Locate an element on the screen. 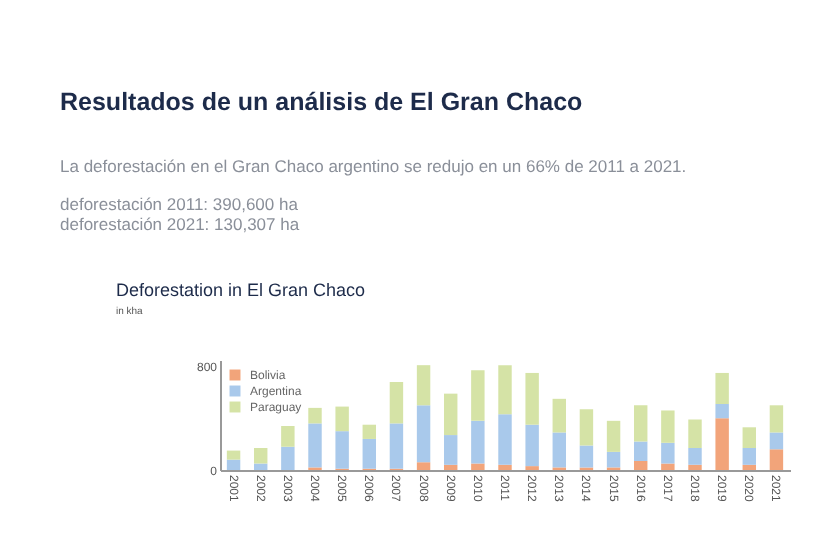 This screenshot has height=560, width=840. text: Resultados de un análisis de El Gran Chaco is located at coordinates (322, 102).